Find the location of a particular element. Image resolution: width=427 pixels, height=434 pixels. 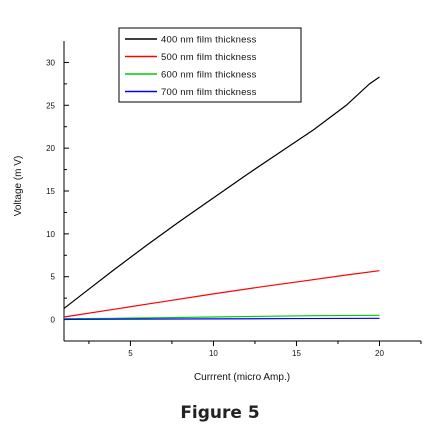

y-tick-label: 10 is located at coordinates (50, 234).